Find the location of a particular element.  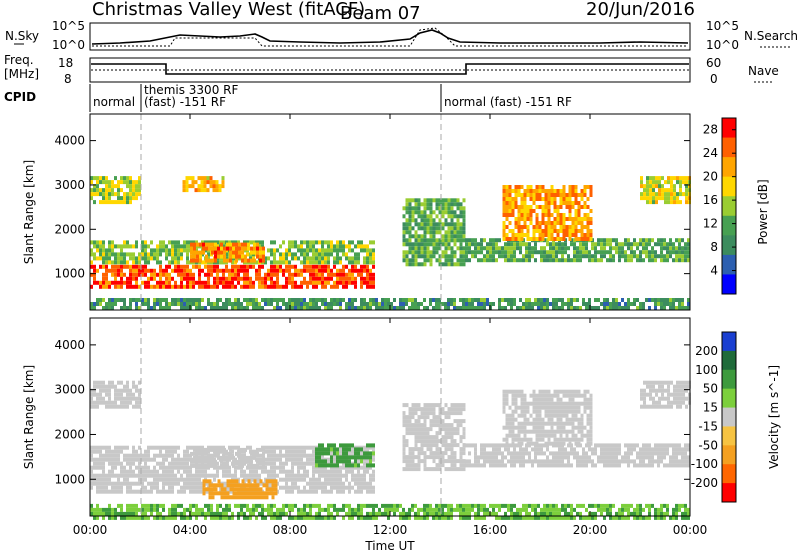

cpid-segment-2-line-2: (fast) -151 RF is located at coordinates (185, 102).